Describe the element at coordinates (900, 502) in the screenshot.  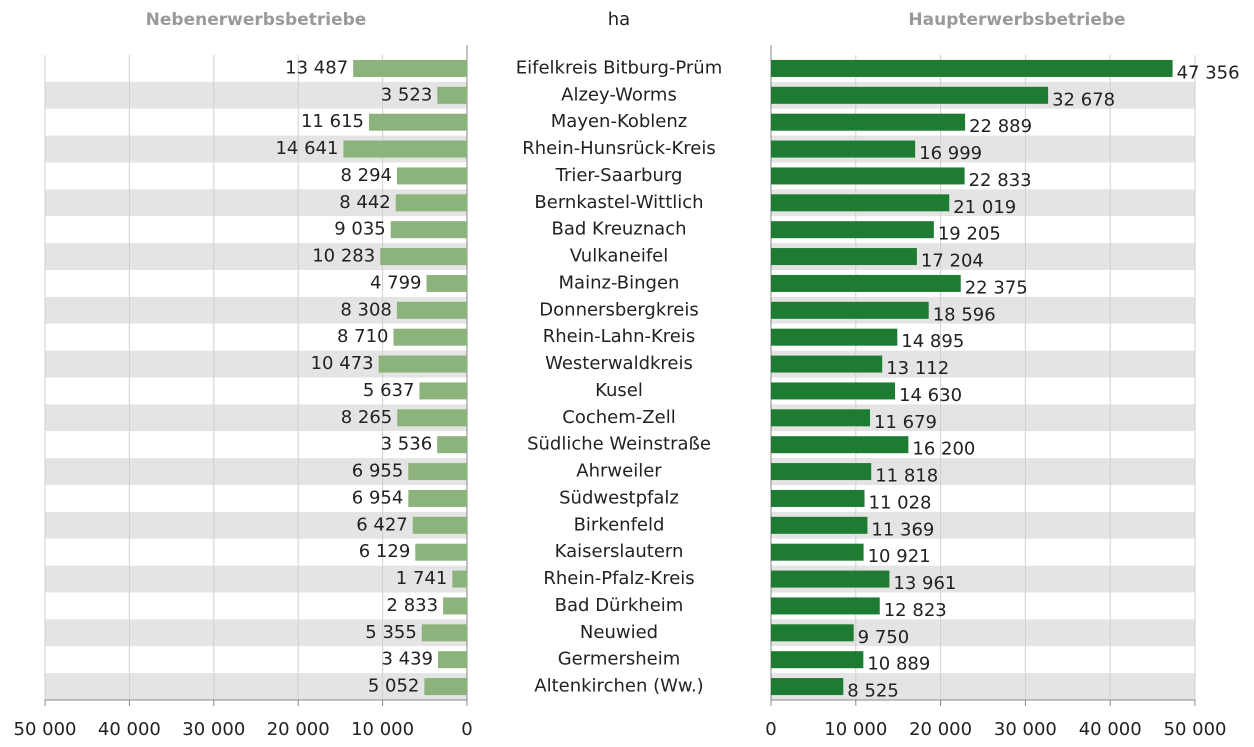
I see `value-label: 11 028` at that location.